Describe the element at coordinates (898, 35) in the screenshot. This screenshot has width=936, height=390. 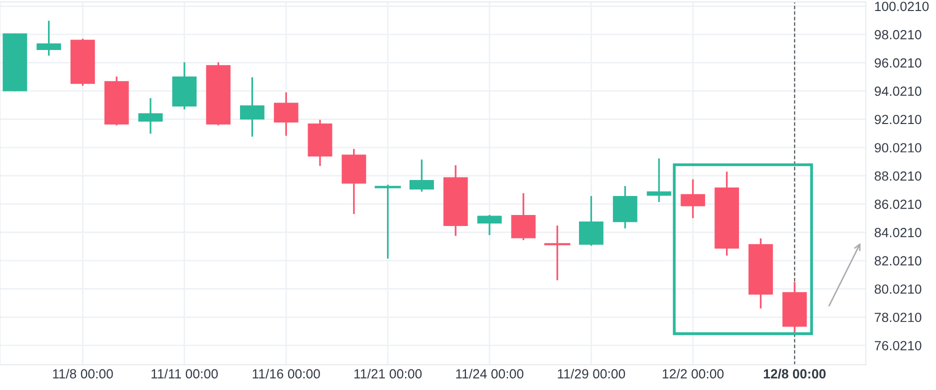
I see `y-tick-label: 98.0210` at that location.